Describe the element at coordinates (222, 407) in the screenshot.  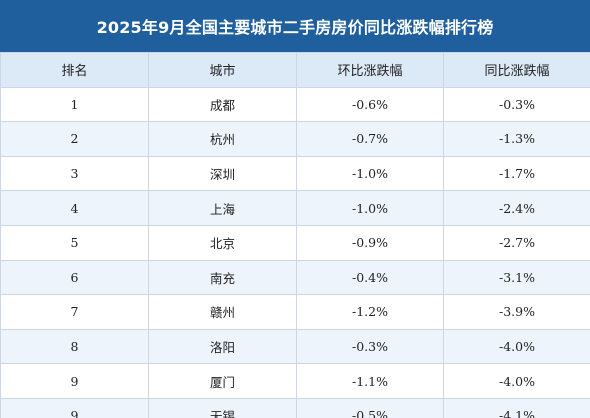
I see `city-cell: 无锡` at that location.